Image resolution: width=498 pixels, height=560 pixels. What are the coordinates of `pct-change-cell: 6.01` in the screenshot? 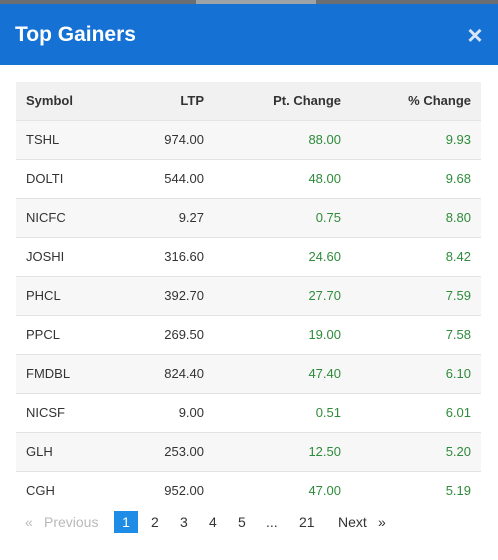 It's located at (458, 412).